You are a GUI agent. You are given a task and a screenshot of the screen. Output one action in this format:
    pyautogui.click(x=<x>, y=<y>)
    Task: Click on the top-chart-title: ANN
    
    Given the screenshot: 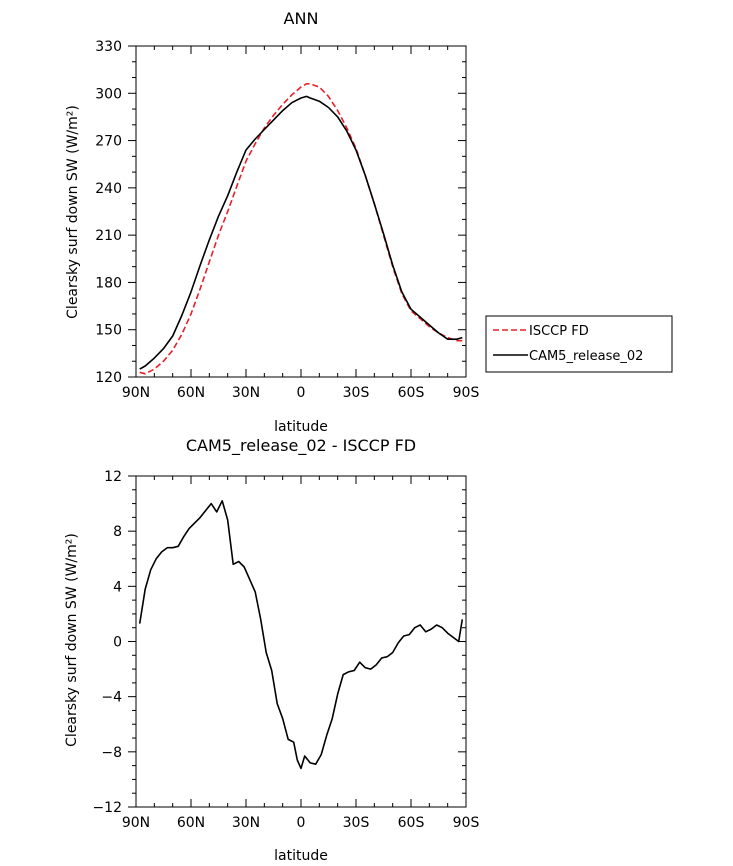 What is the action you would take?
    pyautogui.click(x=301, y=18)
    